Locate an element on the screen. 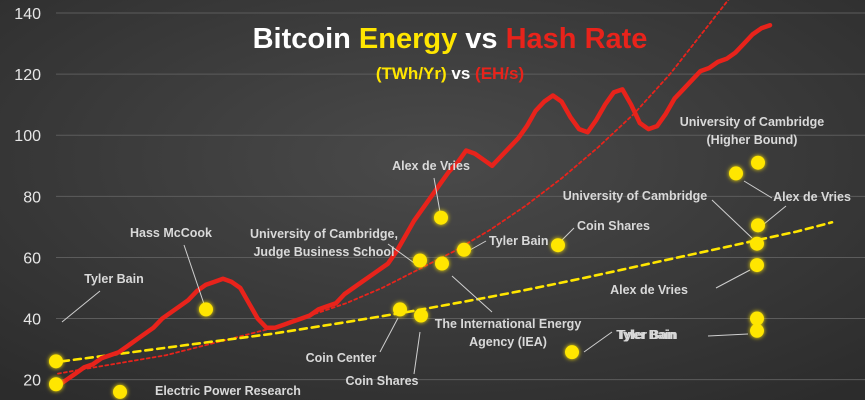 The height and width of the screenshot is (400, 865). estimate-label-7-line-1: Agency (IEA) is located at coordinates (508, 342).